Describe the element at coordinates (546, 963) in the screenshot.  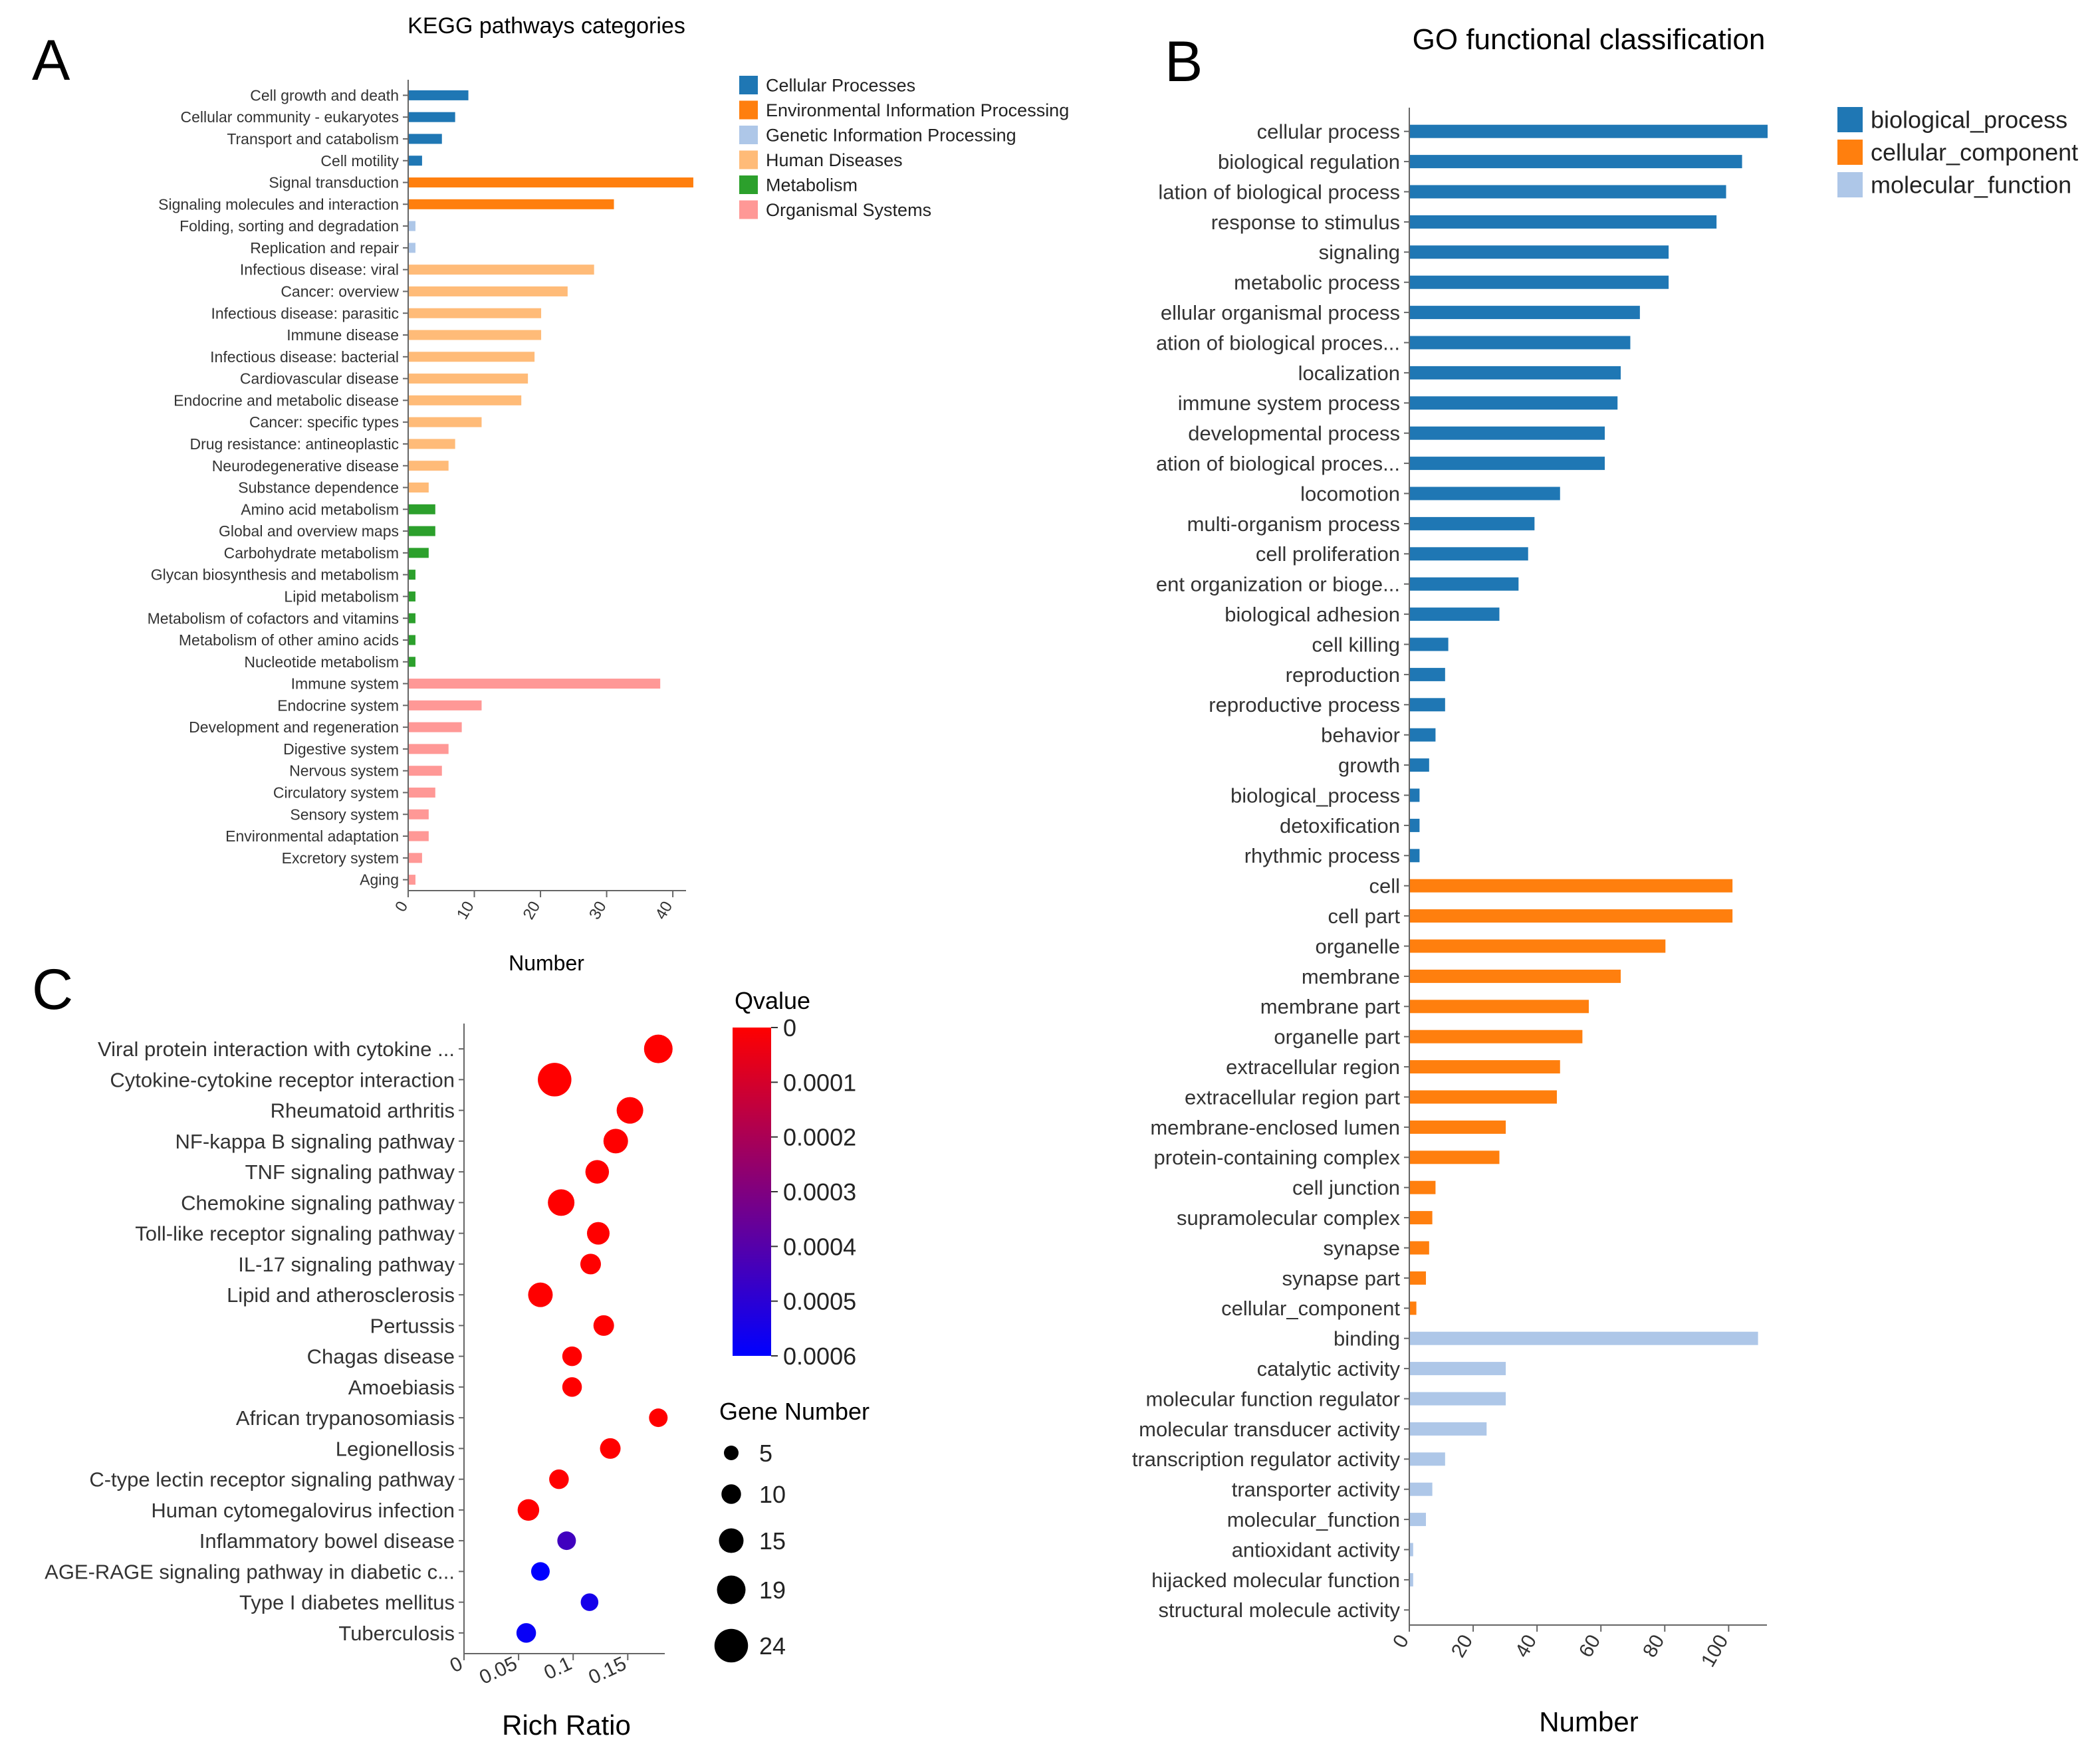
I see `kegg-x-label: Number` at that location.